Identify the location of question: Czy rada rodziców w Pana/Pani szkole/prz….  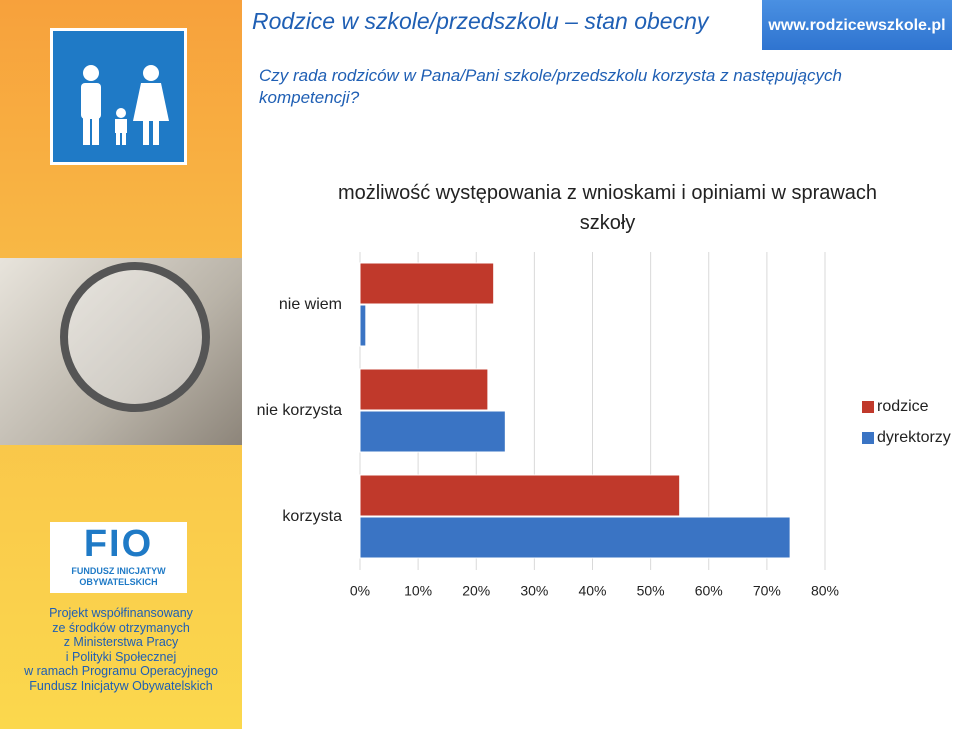
(550, 86).